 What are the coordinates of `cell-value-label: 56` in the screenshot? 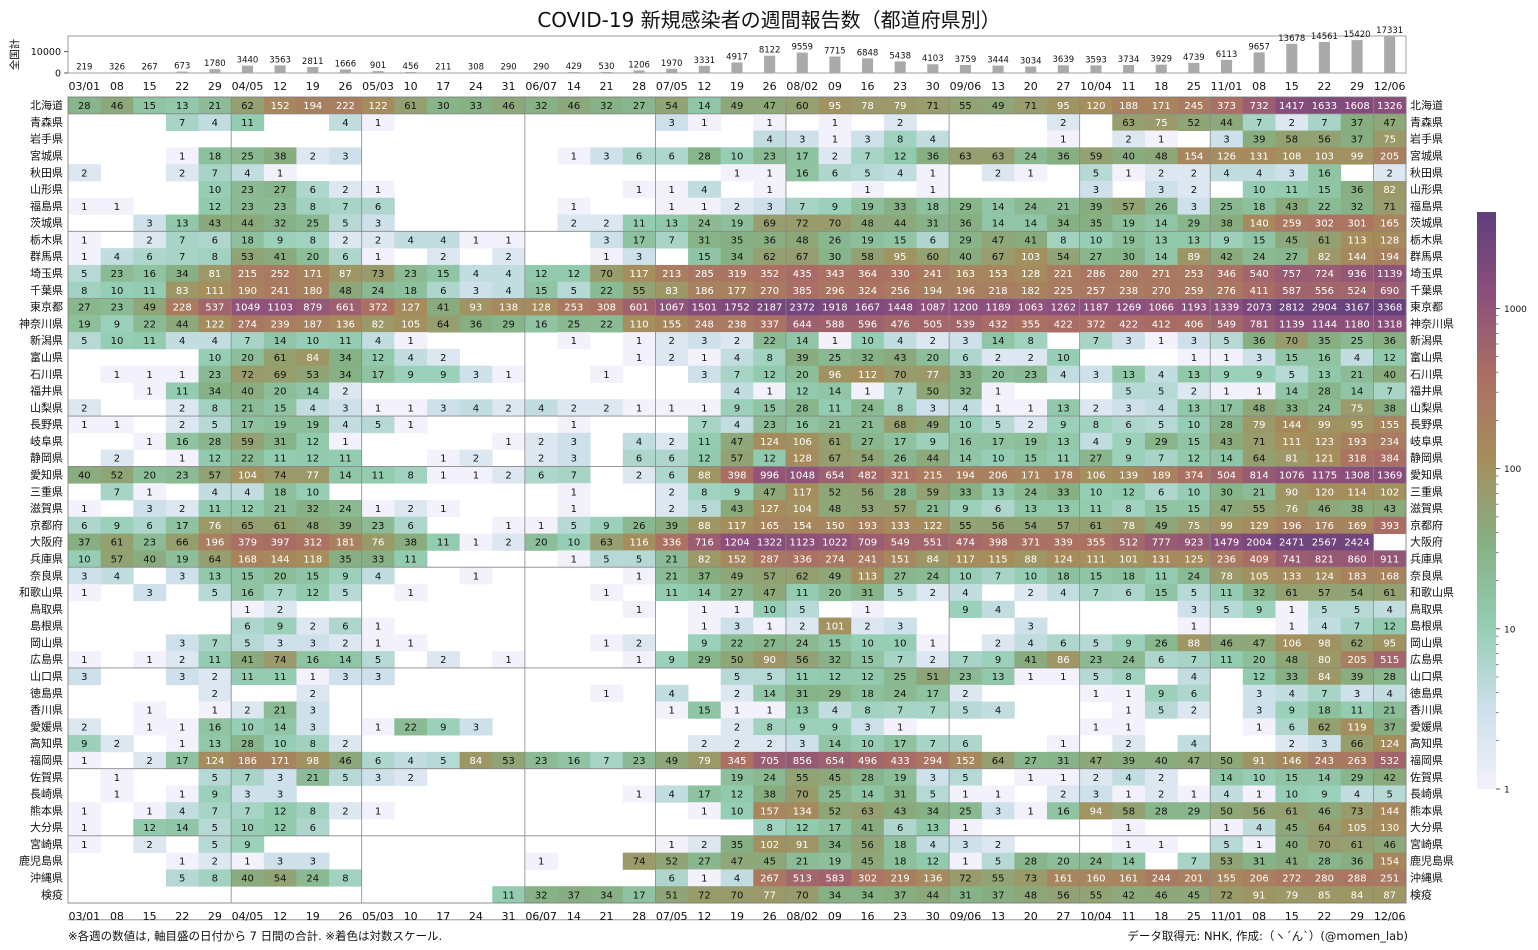 It's located at (998, 526).